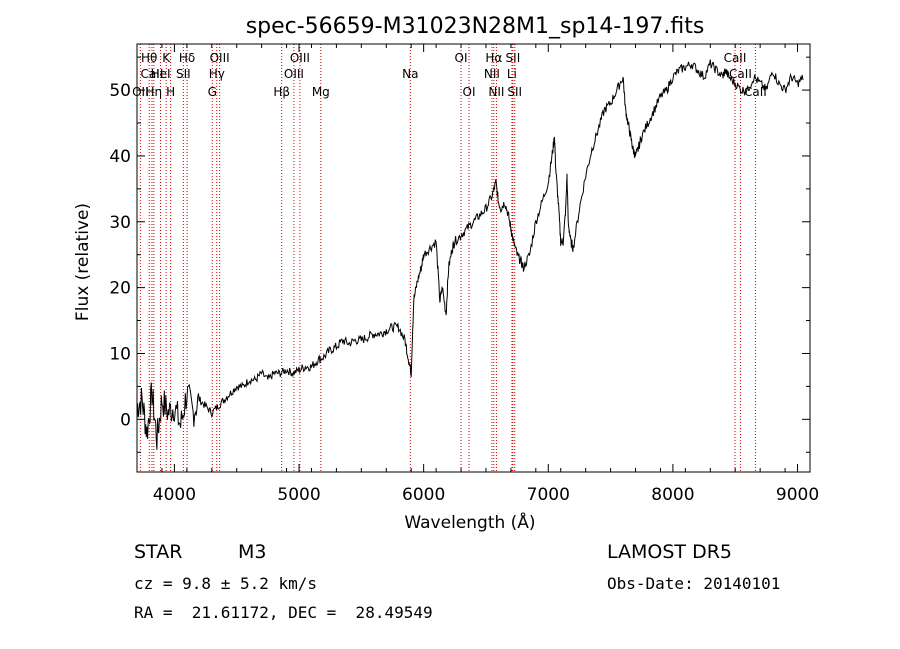 This screenshot has height=649, width=900. What do you see at coordinates (669, 552) in the screenshot?
I see `survey-label: LAMOST DR5` at bounding box center [669, 552].